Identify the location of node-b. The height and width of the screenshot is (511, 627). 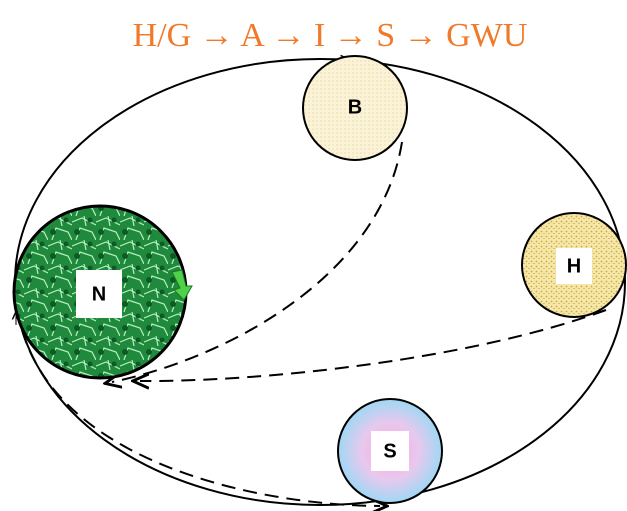
(355, 108).